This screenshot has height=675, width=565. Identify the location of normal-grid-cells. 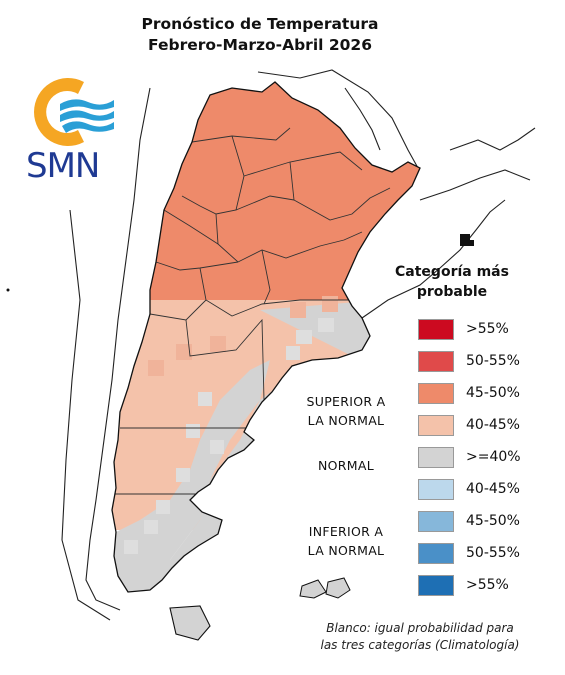
(229, 436).